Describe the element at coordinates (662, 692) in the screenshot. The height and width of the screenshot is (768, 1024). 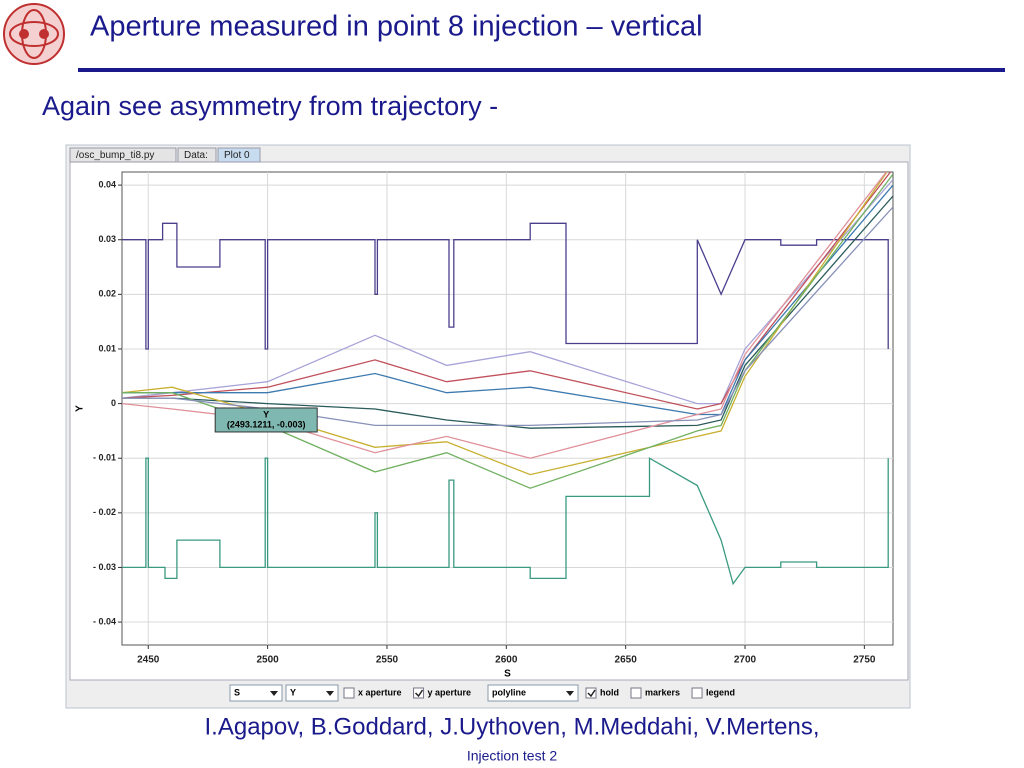
I see `checkbox-label: markers` at that location.